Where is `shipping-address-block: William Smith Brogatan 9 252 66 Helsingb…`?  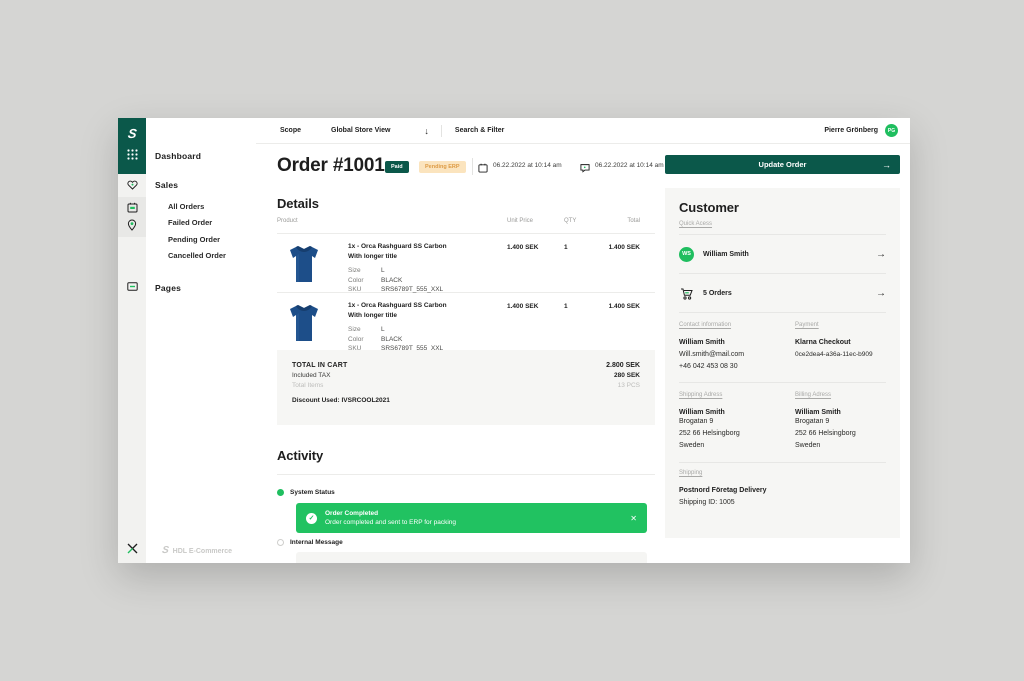
shipping-address-block: William Smith Brogatan 9 252 66 Helsingb… is located at coordinates (737, 430).